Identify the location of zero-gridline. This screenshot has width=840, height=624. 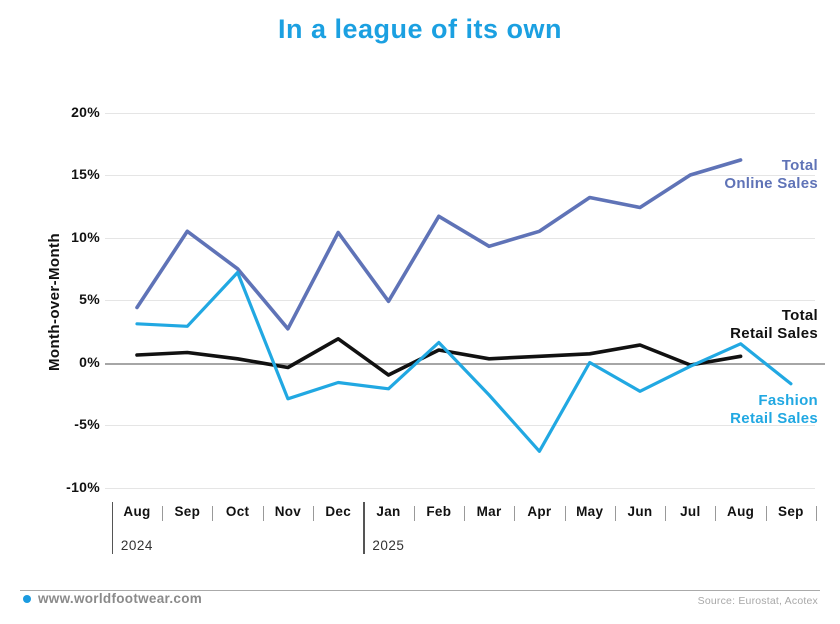
(465, 363).